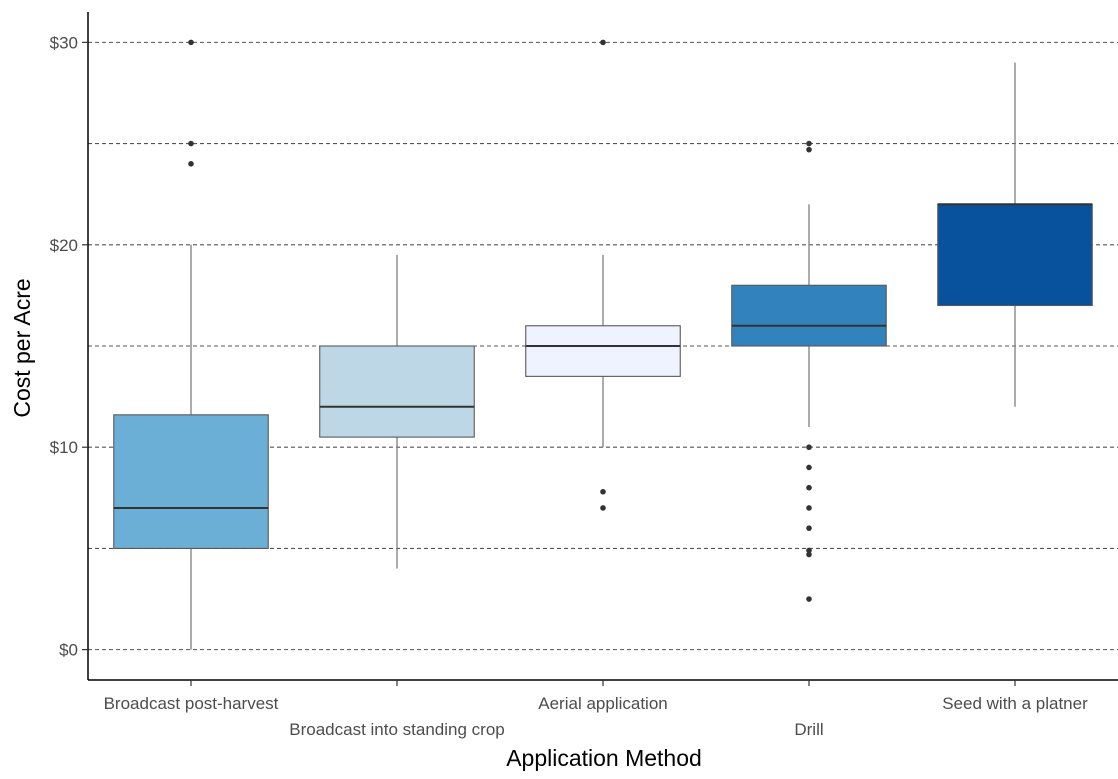 The height and width of the screenshot is (779, 1118). What do you see at coordinates (64, 447) in the screenshot?
I see `y-tick-label: $10` at bounding box center [64, 447].